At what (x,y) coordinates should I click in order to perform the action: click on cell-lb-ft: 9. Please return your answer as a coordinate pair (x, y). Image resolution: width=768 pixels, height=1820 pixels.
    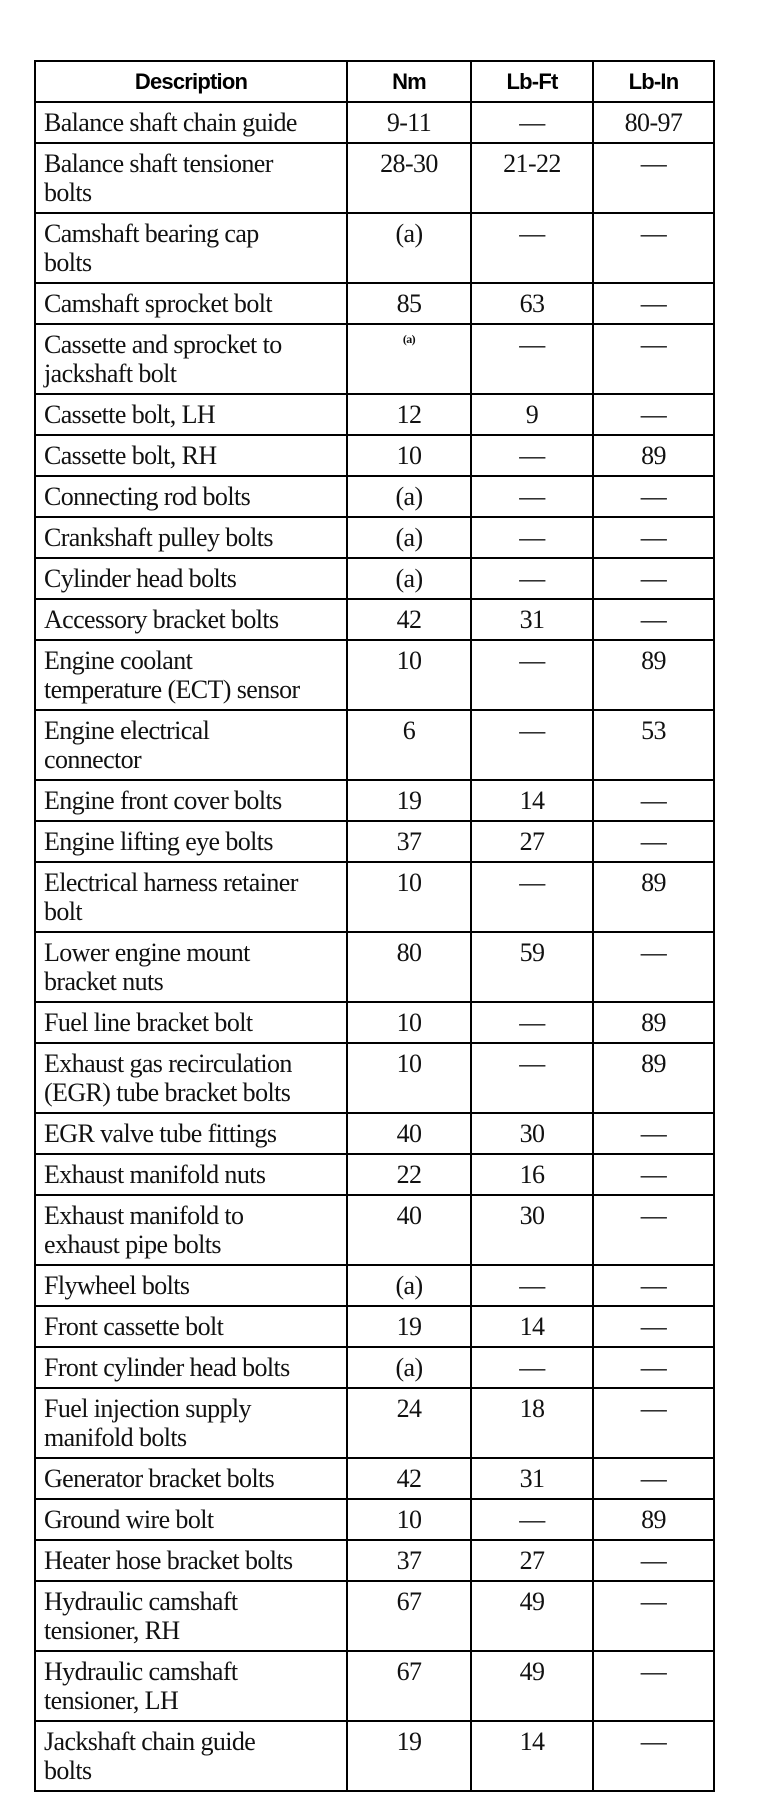
    Looking at the image, I should click on (532, 414).